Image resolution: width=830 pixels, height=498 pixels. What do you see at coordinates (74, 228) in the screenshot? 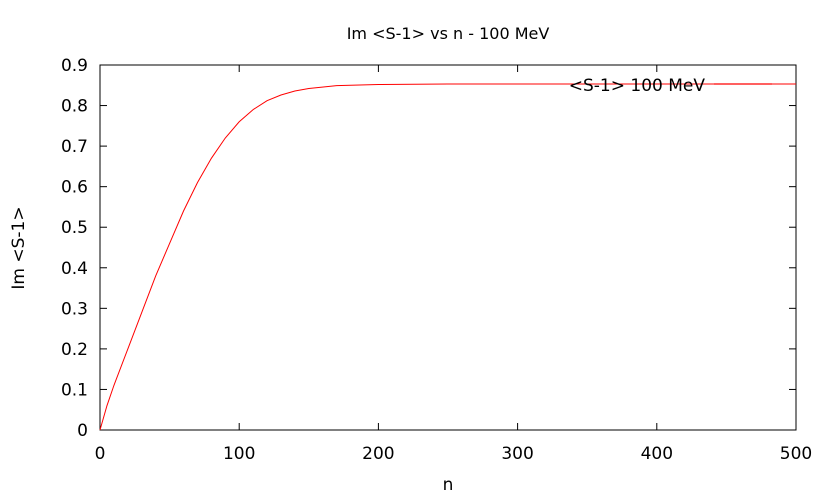
I see `y-tick-label: 0.5` at bounding box center [74, 228].